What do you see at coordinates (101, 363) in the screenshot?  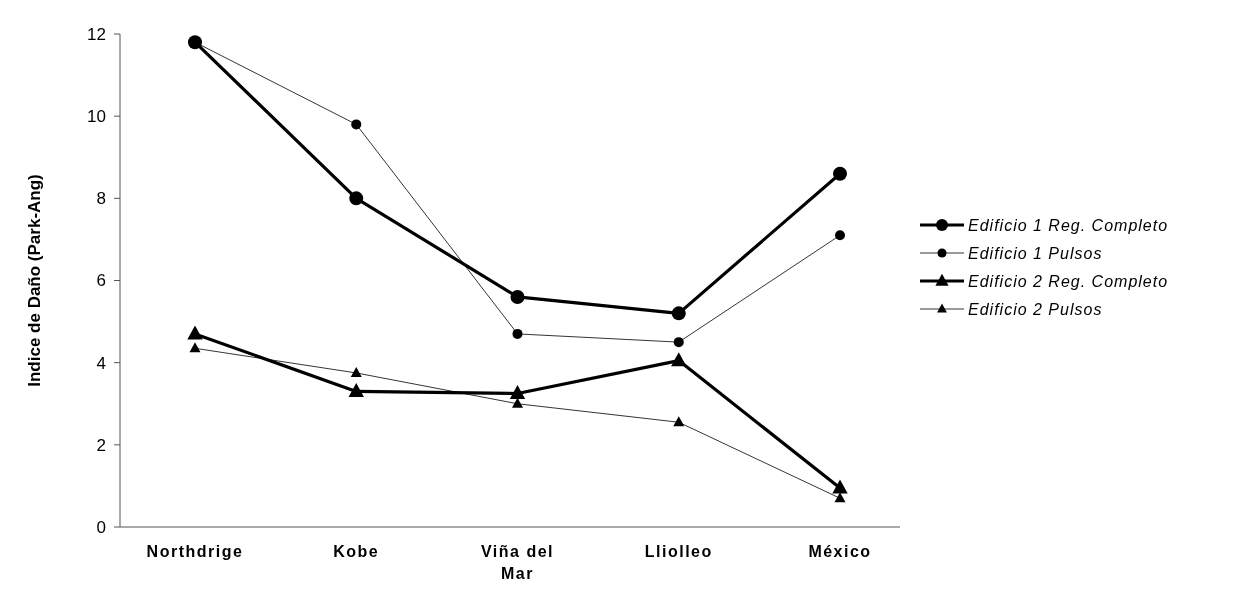 I see `y-tick-label: 4` at bounding box center [101, 363].